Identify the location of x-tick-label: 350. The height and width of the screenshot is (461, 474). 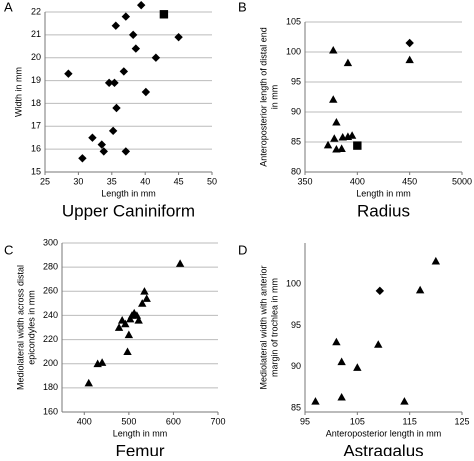
(304, 181).